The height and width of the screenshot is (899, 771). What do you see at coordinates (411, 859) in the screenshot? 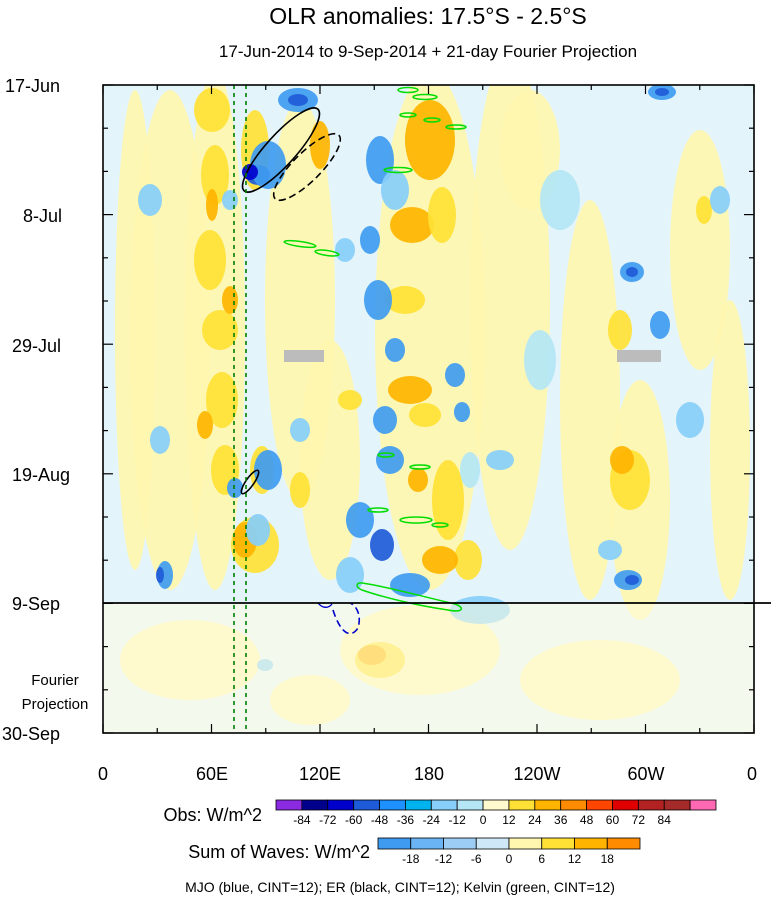
I see `waves-colorbar-tick-label: -18` at bounding box center [411, 859].